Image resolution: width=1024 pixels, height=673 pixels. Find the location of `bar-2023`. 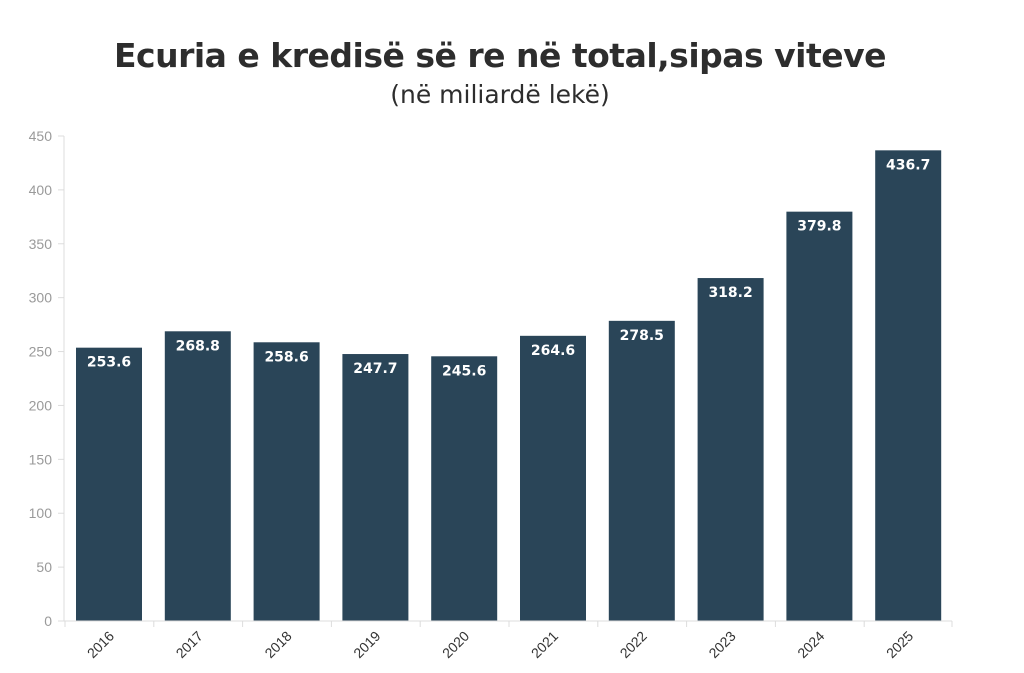

bar-2023 is located at coordinates (730, 449).